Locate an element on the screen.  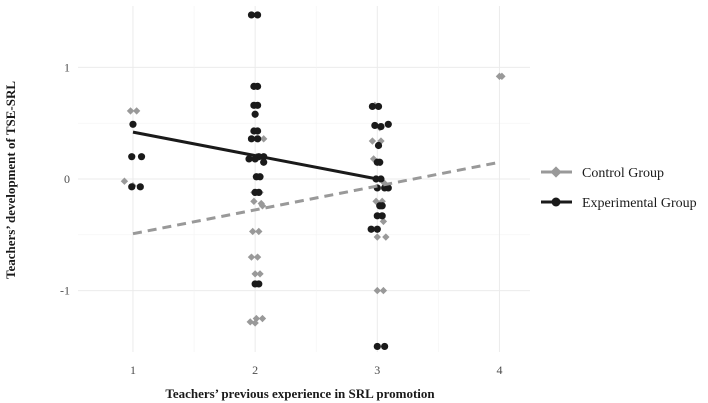
x-tick-label: 1 is located at coordinates (133, 370).